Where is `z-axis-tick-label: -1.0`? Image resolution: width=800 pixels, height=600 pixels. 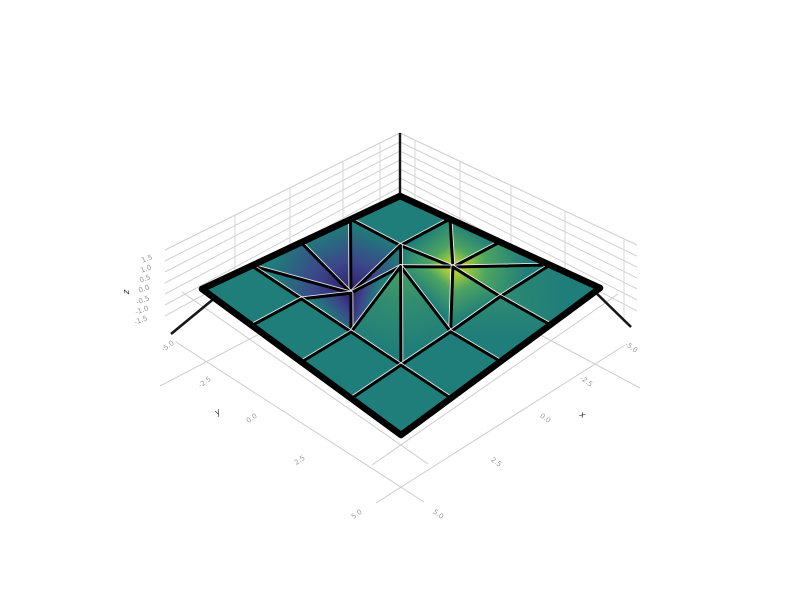 z-axis-tick-label: -1.0 is located at coordinates (142, 310).